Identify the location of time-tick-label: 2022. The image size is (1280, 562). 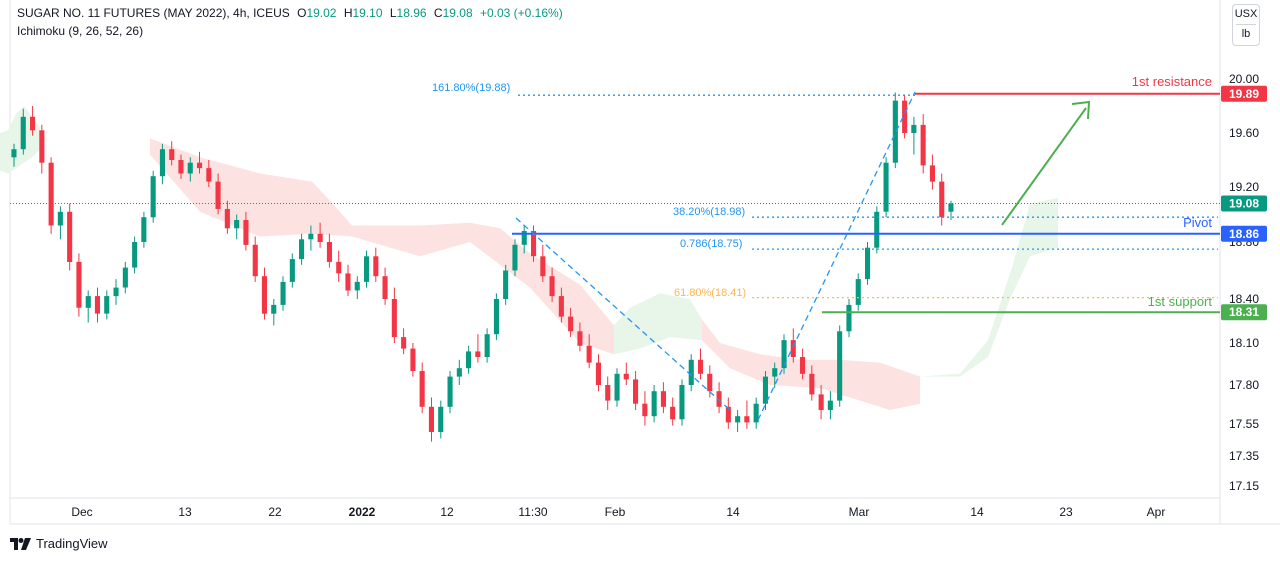
(362, 512).